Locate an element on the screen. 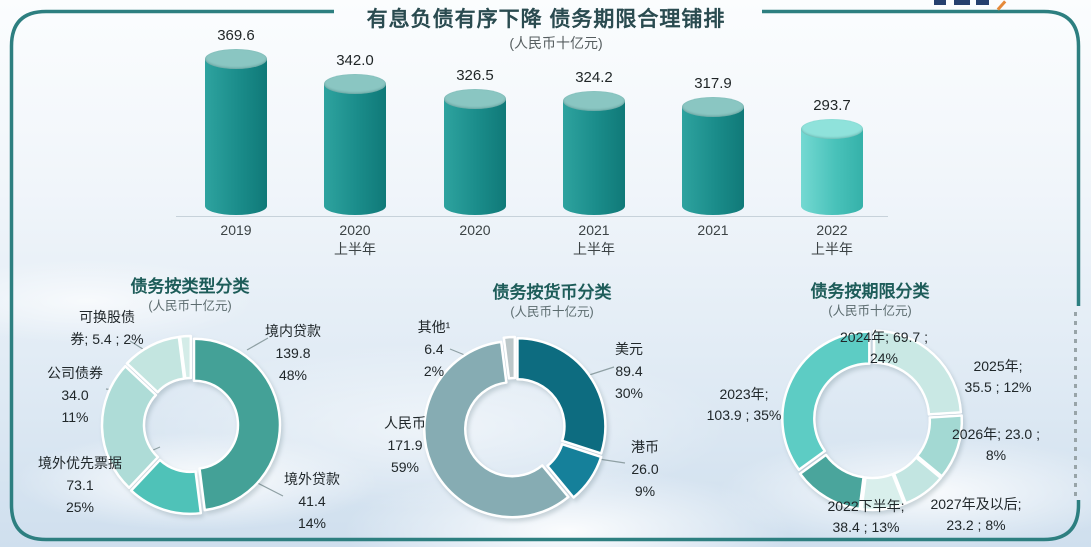 The image size is (1091, 547). label-usd: 美元 89.4 30% is located at coordinates (629, 371).